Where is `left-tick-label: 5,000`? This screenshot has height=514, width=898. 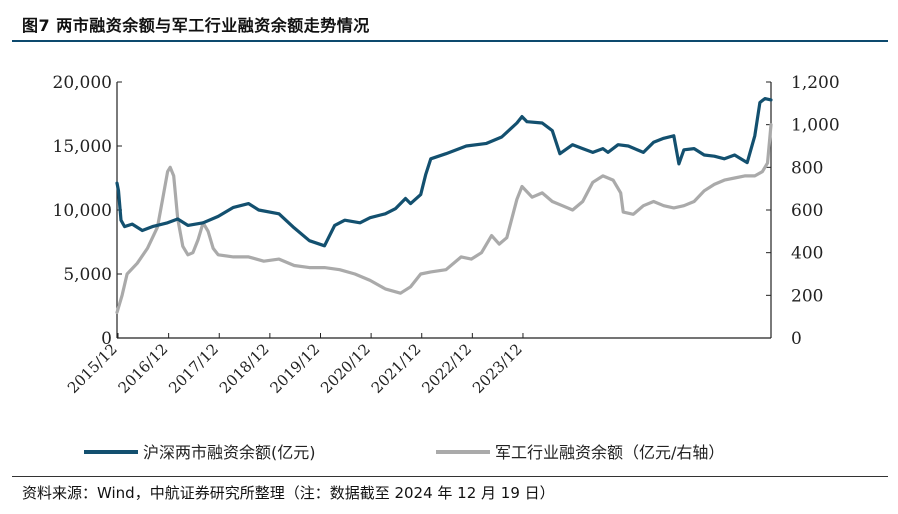 left-tick-label: 5,000 is located at coordinates (87, 275).